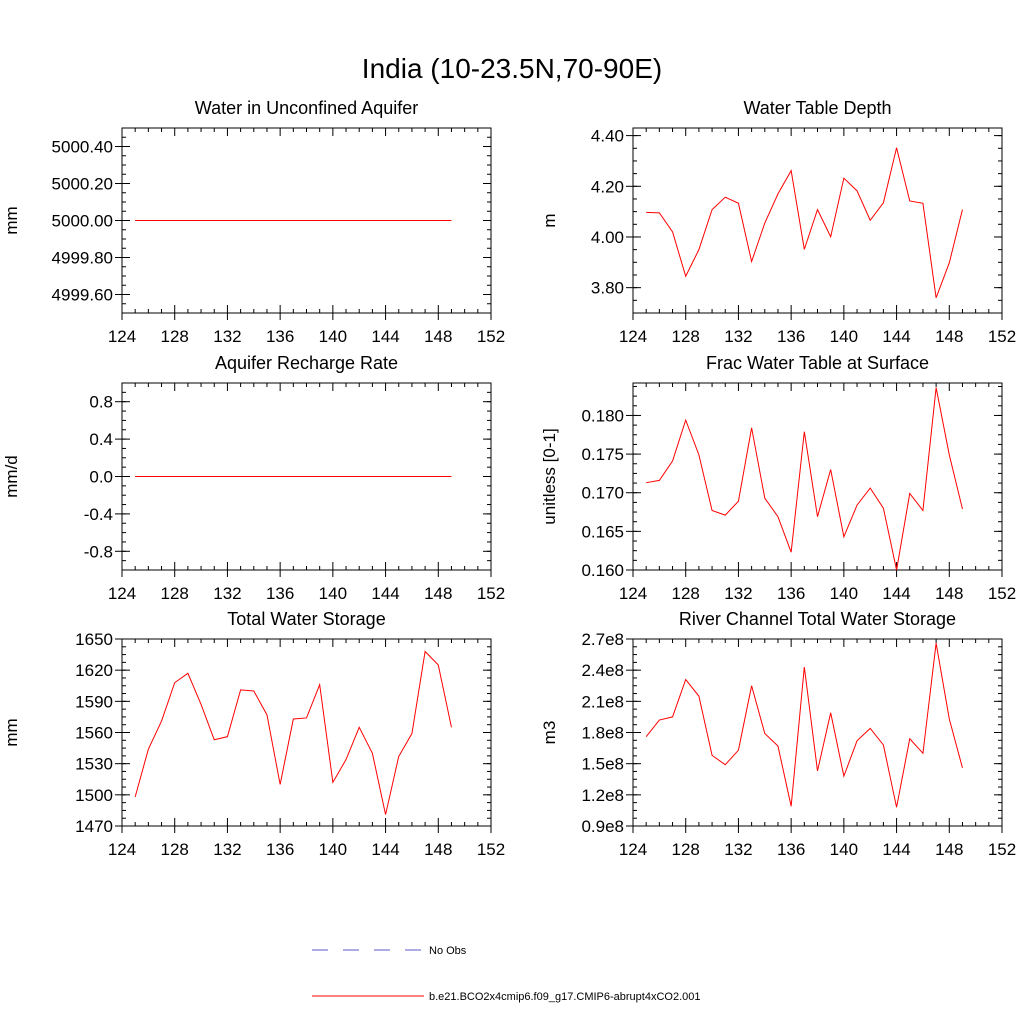  What do you see at coordinates (306, 108) in the screenshot?
I see `panel-title: Water in Unconfined Aquifer` at bounding box center [306, 108].